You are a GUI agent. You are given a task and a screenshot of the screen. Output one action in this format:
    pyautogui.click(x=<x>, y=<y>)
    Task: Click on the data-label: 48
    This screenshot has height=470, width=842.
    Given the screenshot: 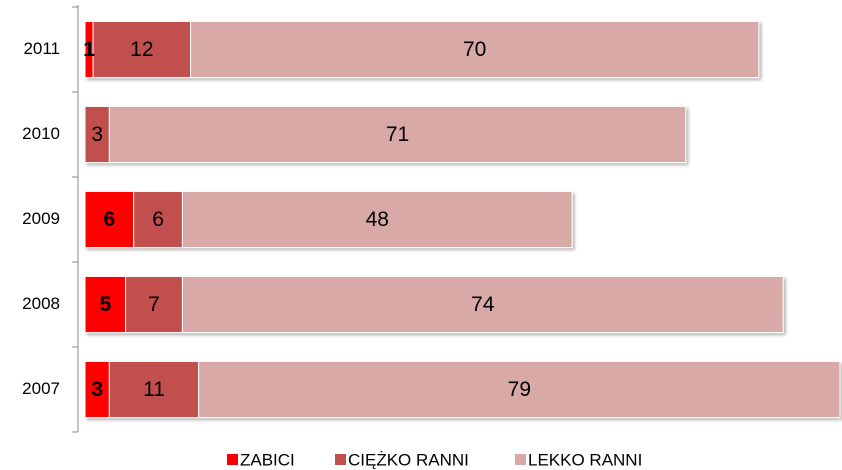 What is the action you would take?
    pyautogui.click(x=377, y=219)
    